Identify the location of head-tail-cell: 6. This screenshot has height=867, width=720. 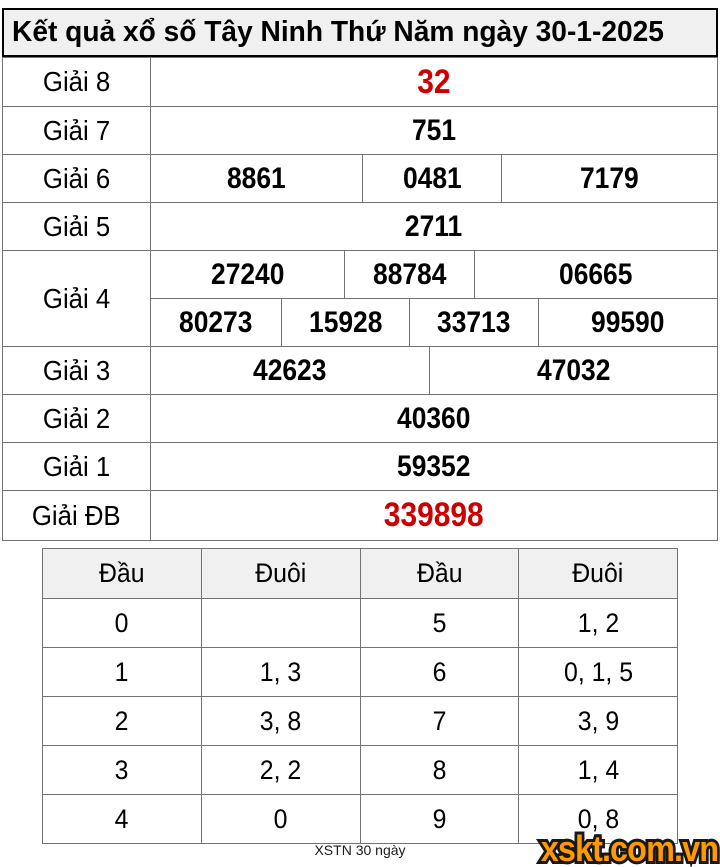
(439, 672).